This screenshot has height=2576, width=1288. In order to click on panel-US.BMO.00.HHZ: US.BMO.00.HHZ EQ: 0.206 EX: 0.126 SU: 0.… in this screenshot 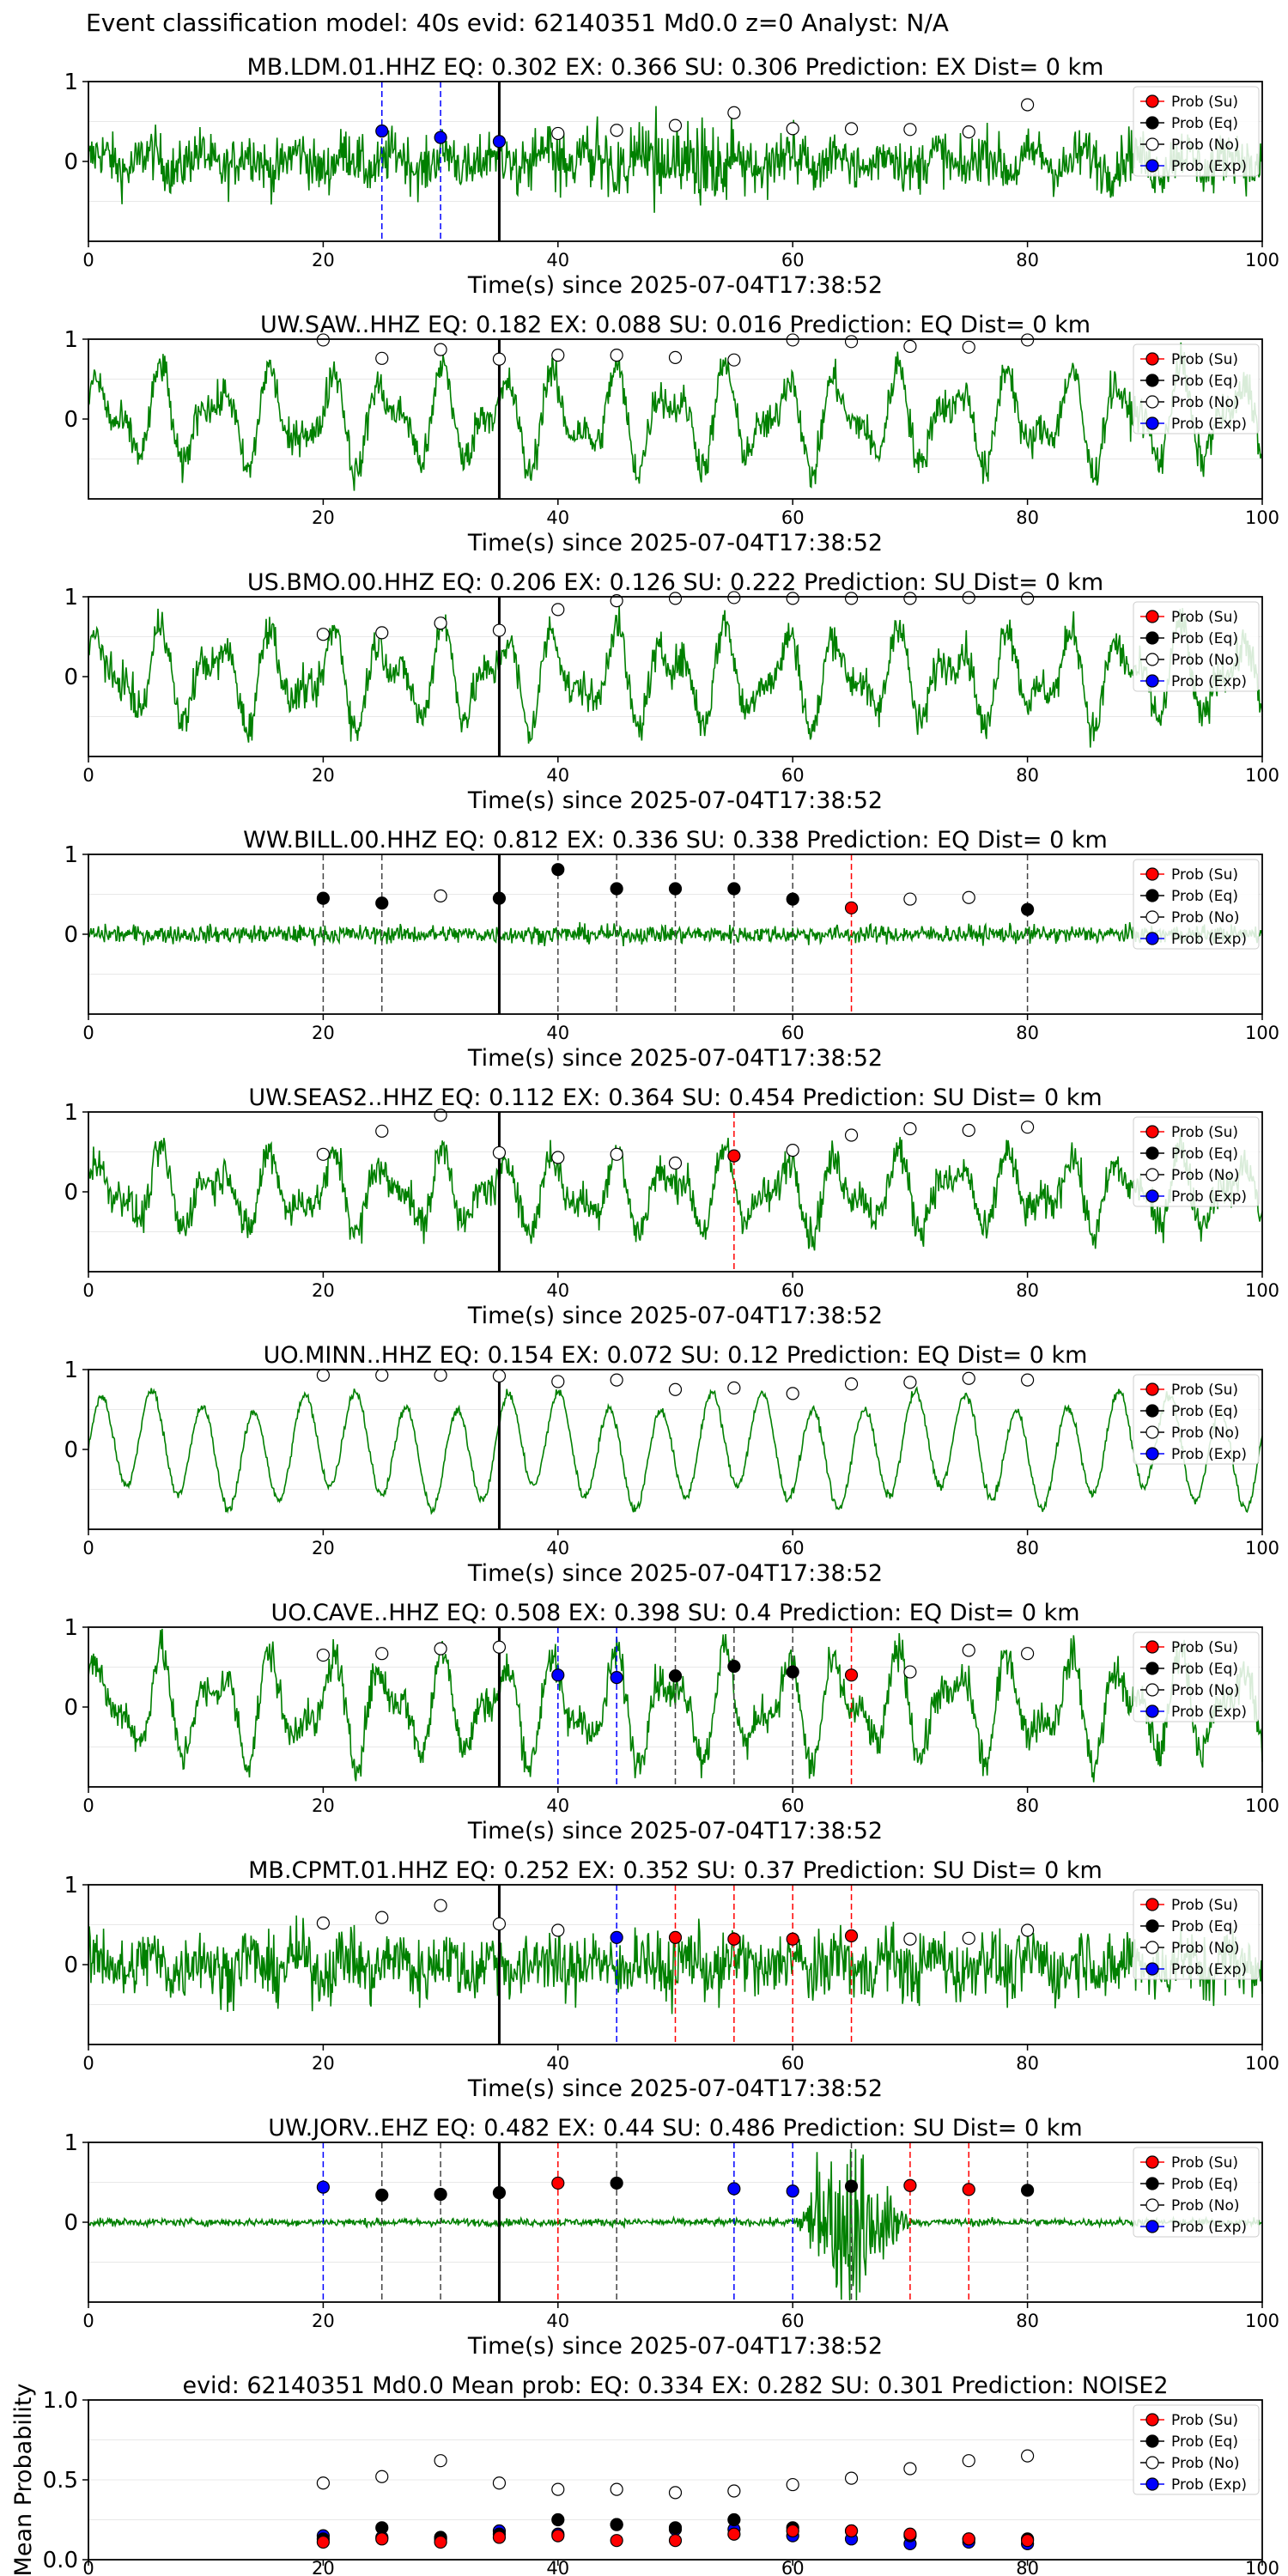, I will do `click(671, 691)`.